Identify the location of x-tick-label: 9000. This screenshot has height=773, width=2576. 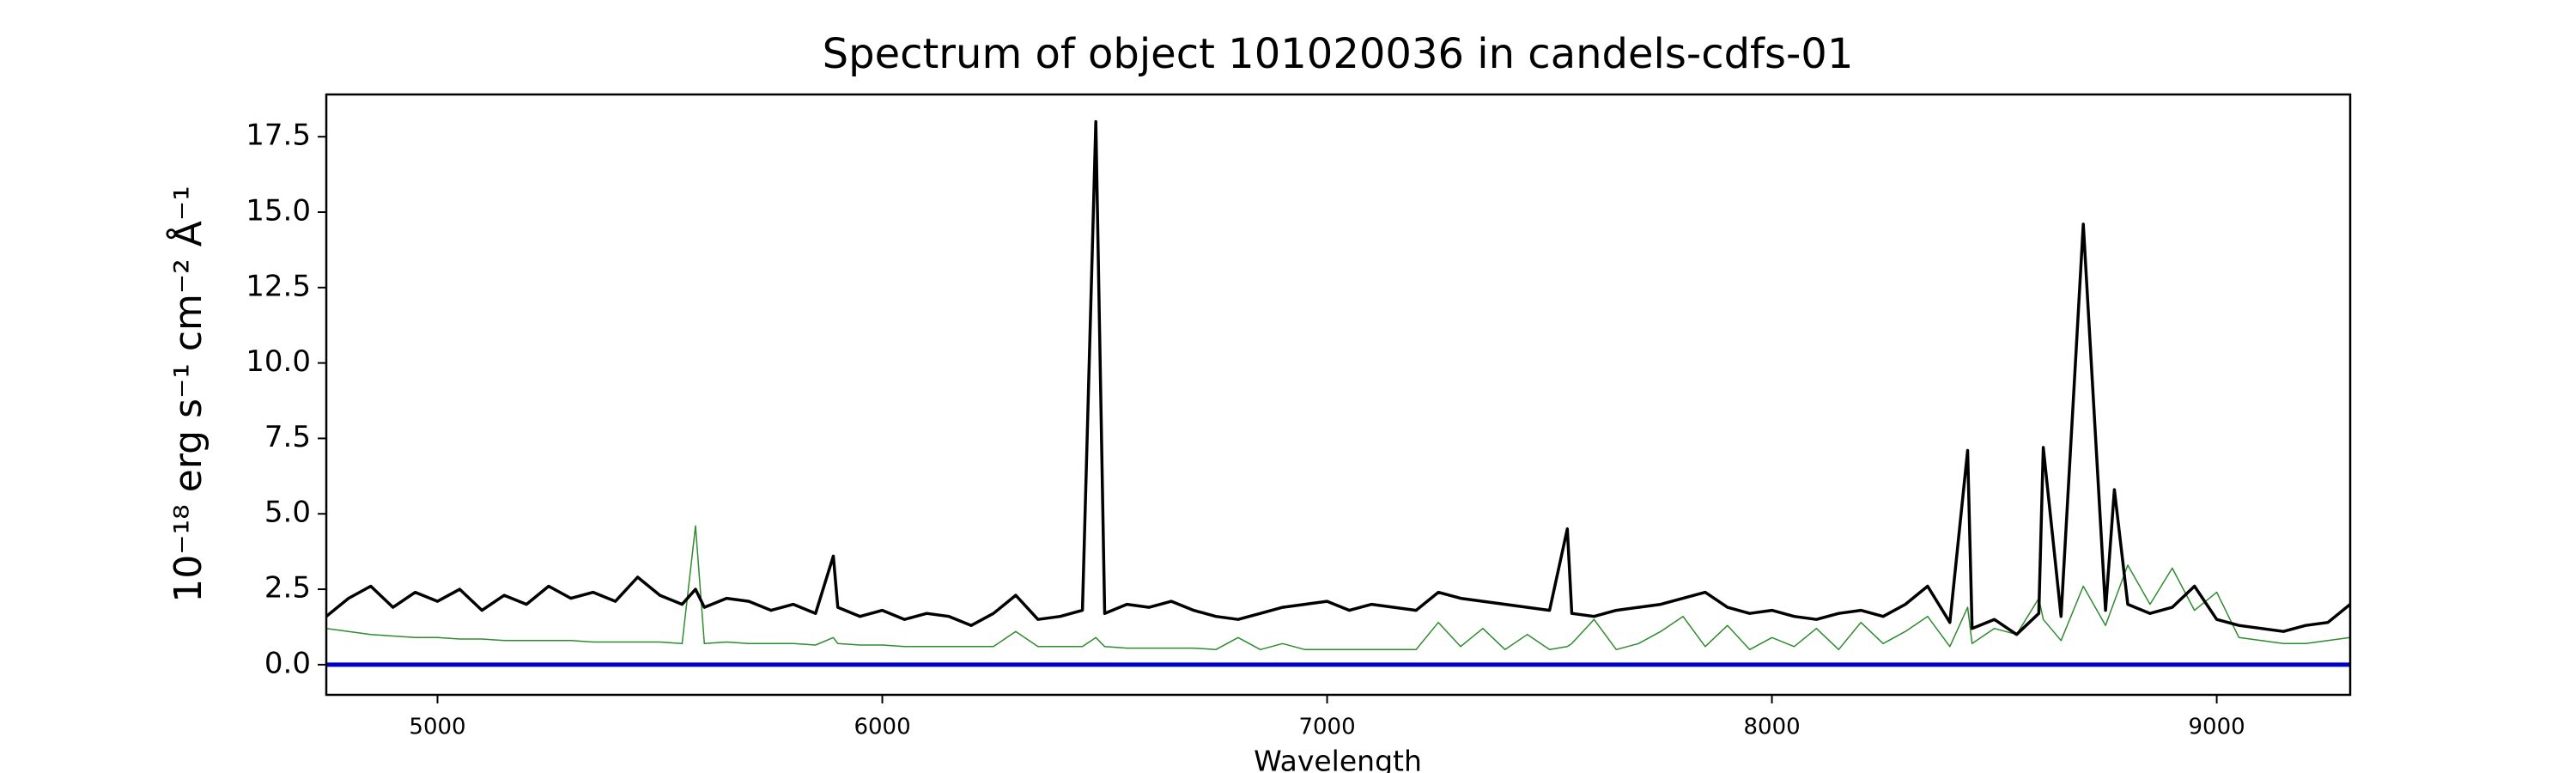
(2217, 727).